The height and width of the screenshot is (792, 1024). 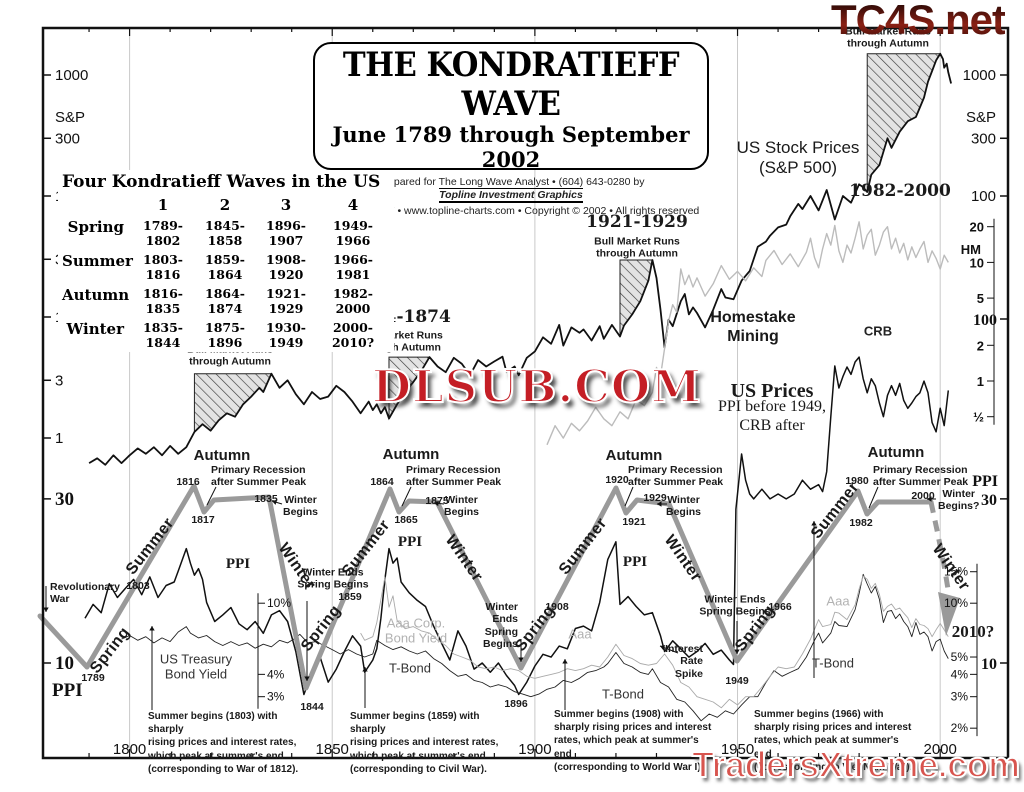 What do you see at coordinates (511, 195) in the screenshot?
I see `topline-brand: Topline Investment Graphics` at bounding box center [511, 195].